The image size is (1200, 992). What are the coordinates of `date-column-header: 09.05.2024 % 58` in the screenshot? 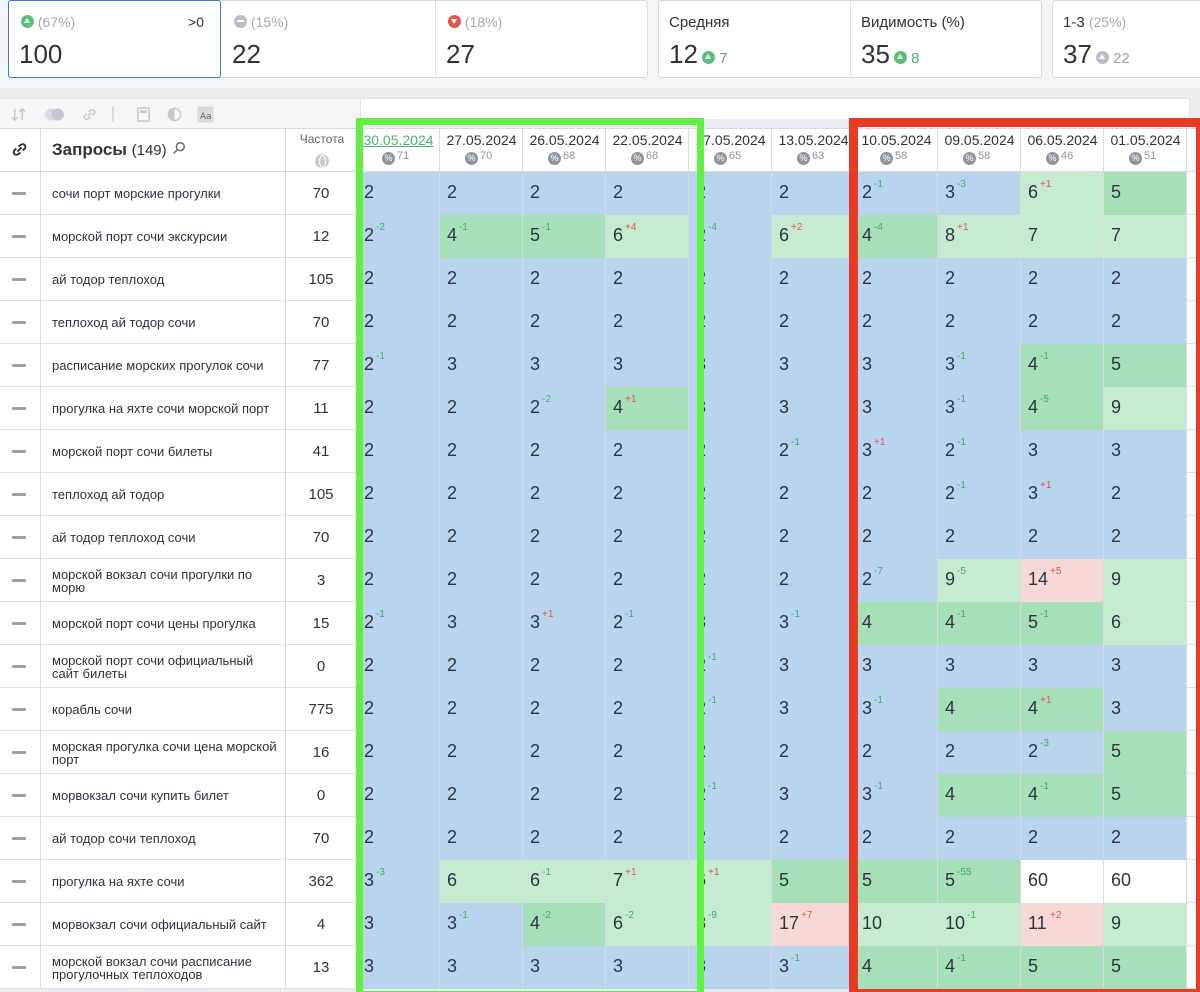 It's located at (979, 150).